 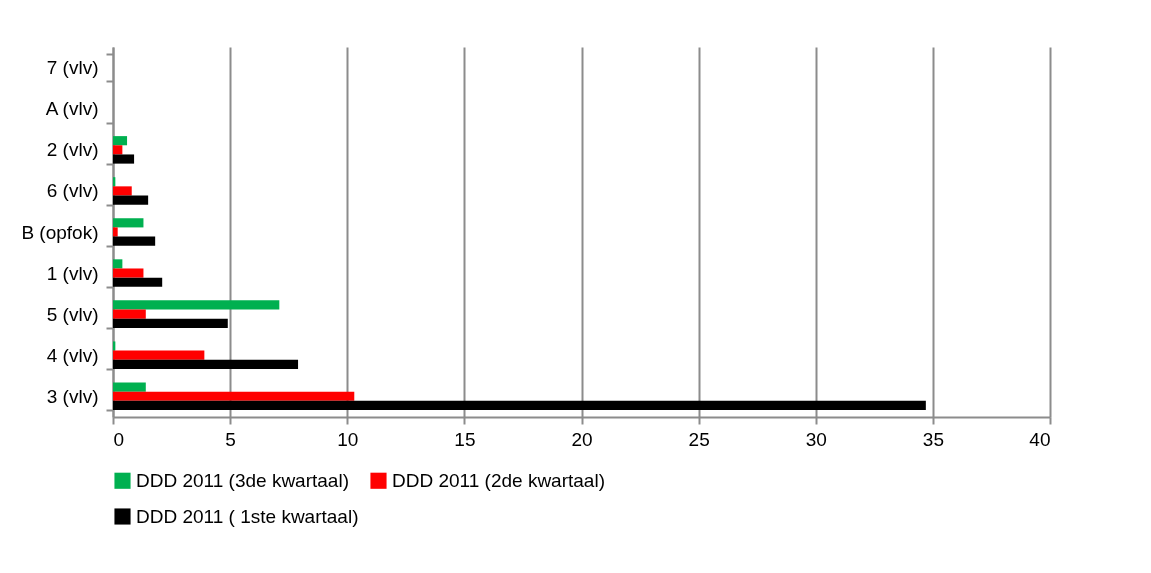 I want to click on y-tick-label: B (opfok), so click(x=60, y=232).